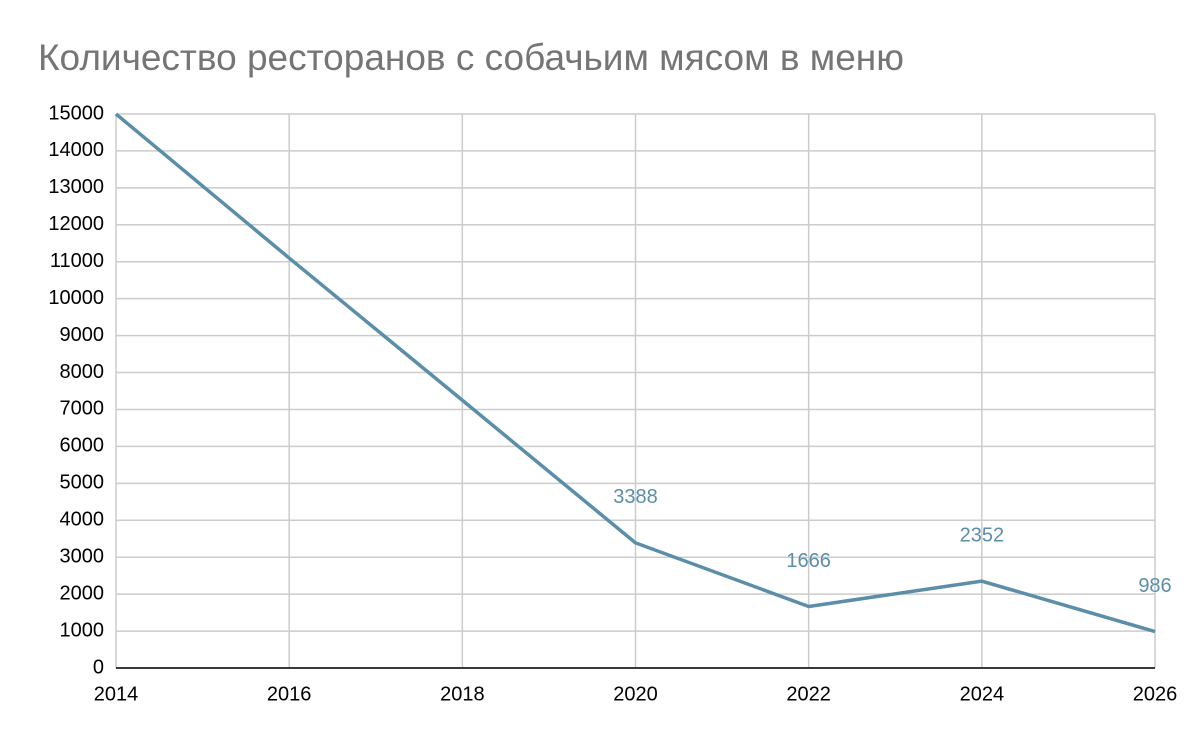  What do you see at coordinates (77, 261) in the screenshot?
I see `y-tick-label: 11000` at bounding box center [77, 261].